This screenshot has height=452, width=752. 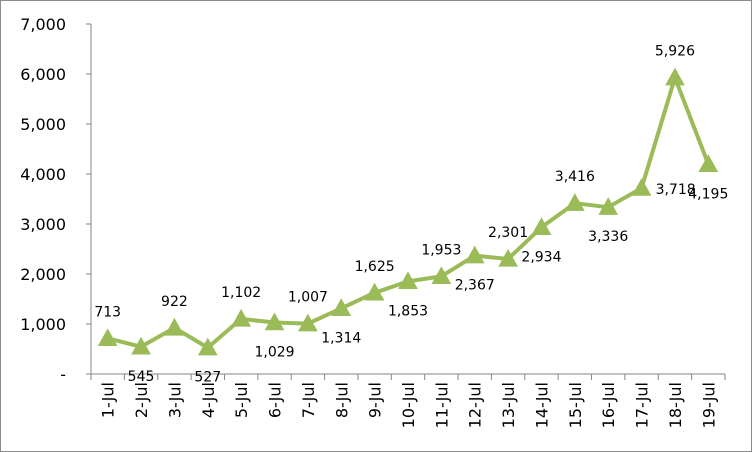 I want to click on data-label: 3,416, so click(x=575, y=177).